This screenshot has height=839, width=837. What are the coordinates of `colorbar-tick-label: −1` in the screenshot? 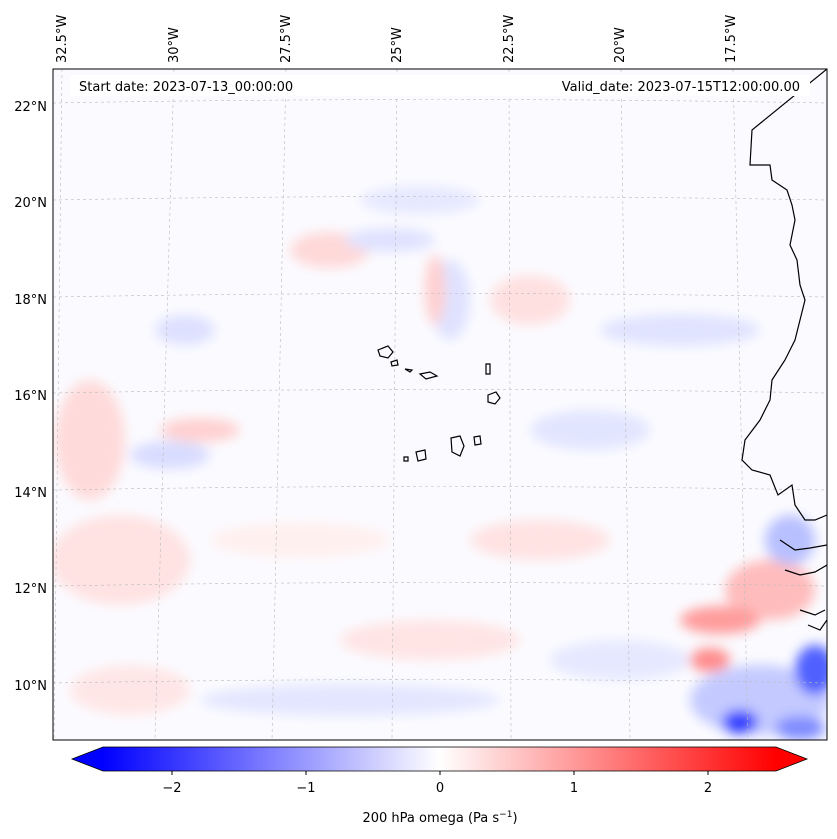 It's located at (305, 788).